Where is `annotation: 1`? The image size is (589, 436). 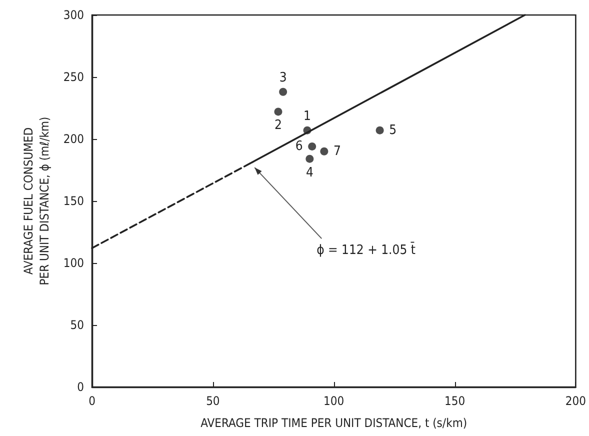
annotation: 1 is located at coordinates (307, 116).